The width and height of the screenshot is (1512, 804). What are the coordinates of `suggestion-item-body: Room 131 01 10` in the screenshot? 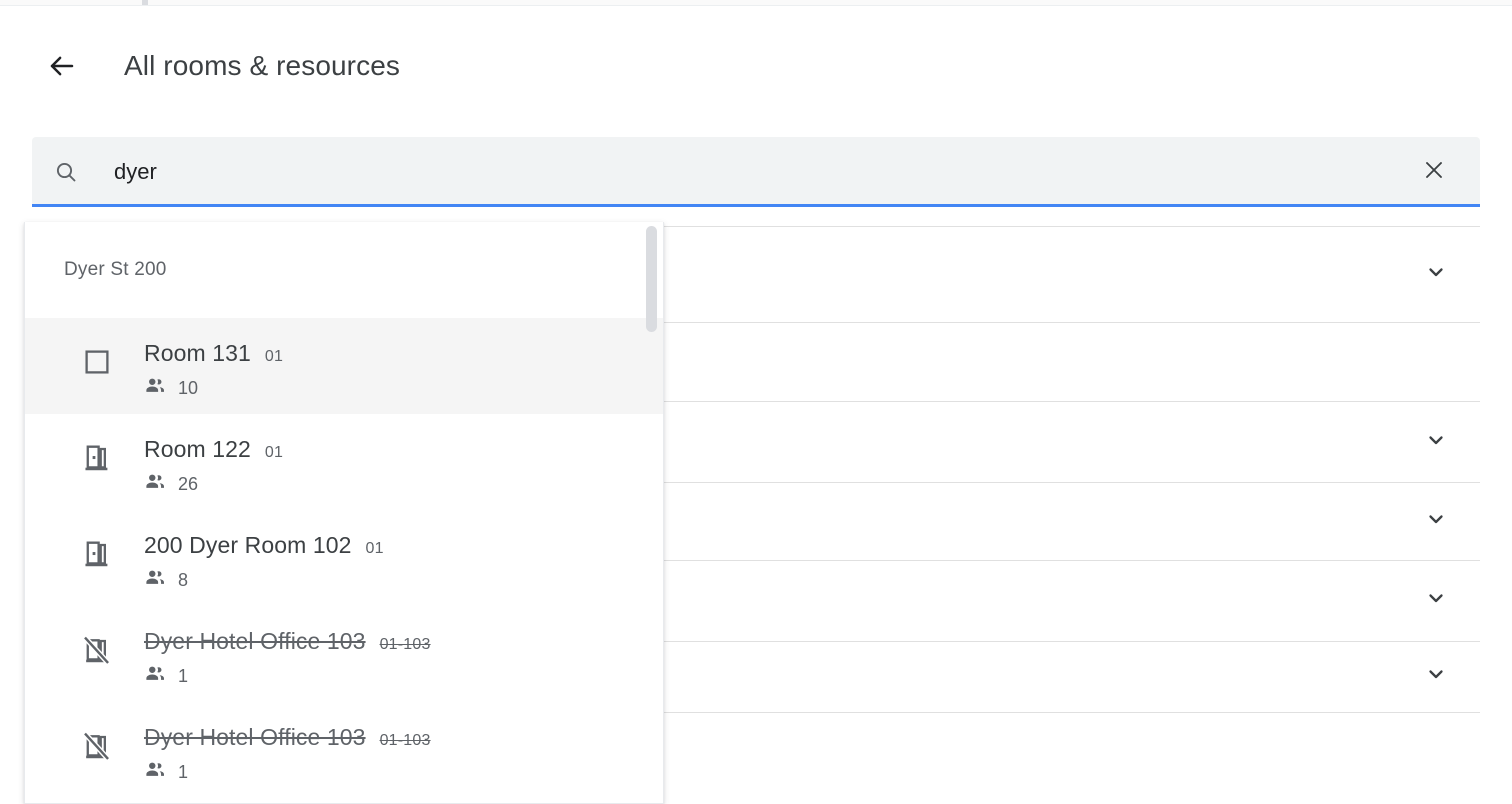 It's located at (213, 371).